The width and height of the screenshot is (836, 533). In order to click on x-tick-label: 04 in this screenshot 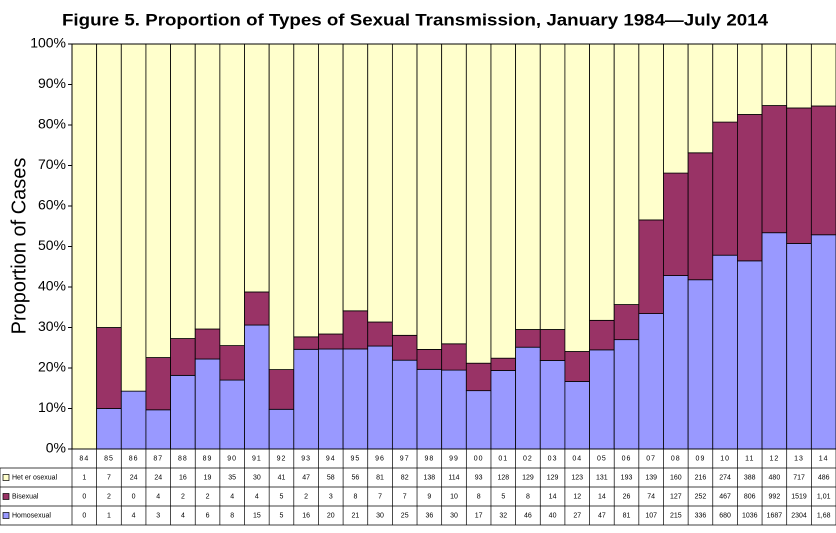, I will do `click(577, 458)`.